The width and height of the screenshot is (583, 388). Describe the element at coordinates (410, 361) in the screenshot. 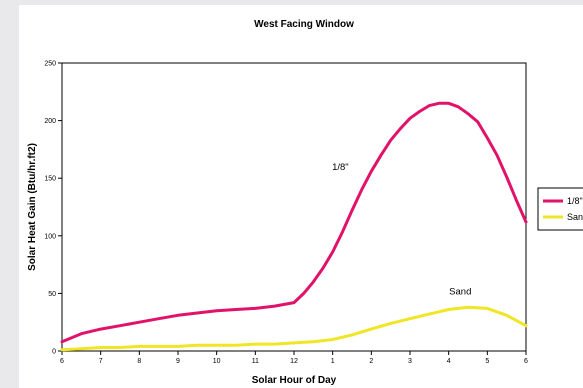

I see `x-tick-label: 3` at that location.